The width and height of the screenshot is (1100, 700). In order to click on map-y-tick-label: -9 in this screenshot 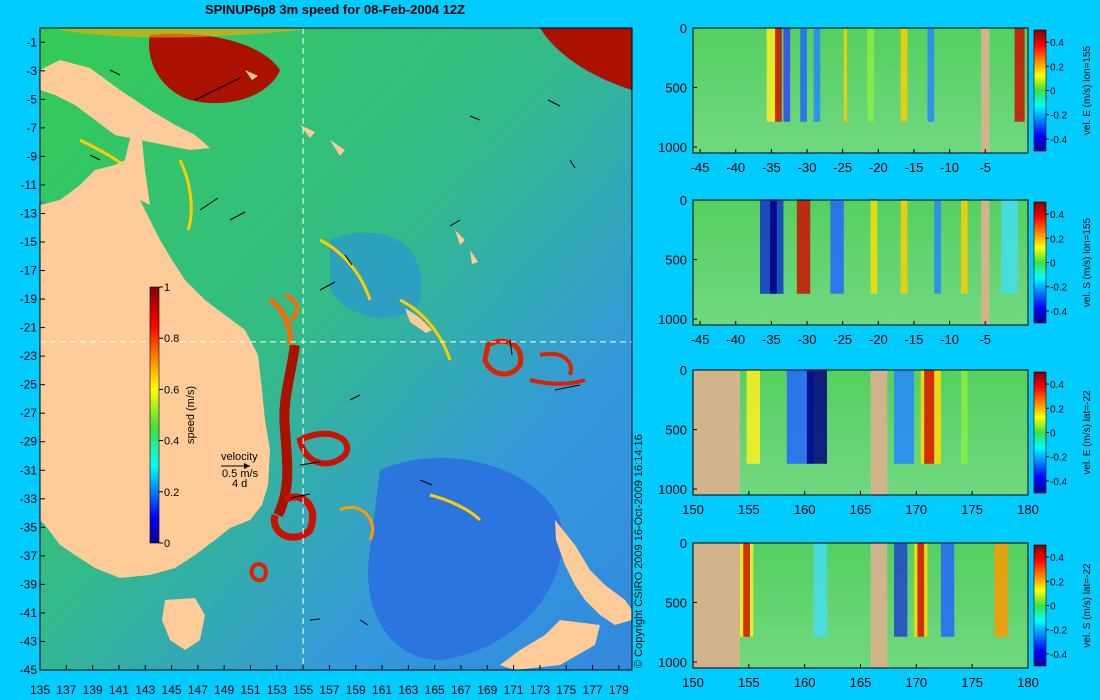, I will do `click(31, 156)`.